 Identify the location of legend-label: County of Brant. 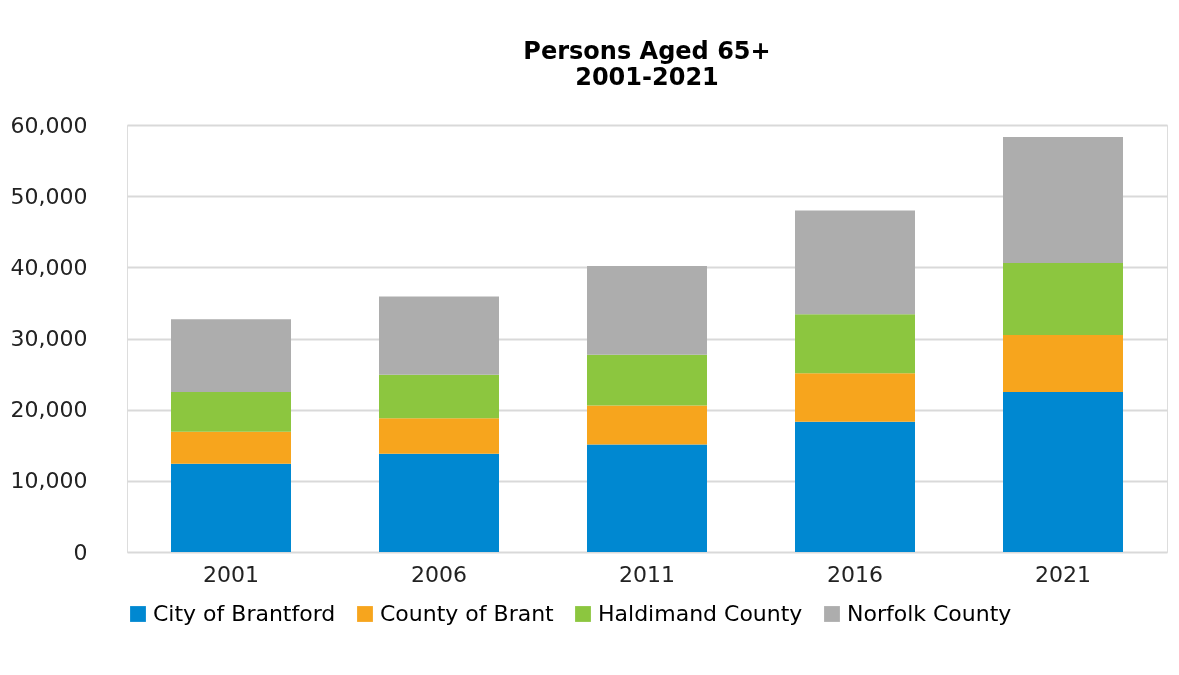
(467, 613).